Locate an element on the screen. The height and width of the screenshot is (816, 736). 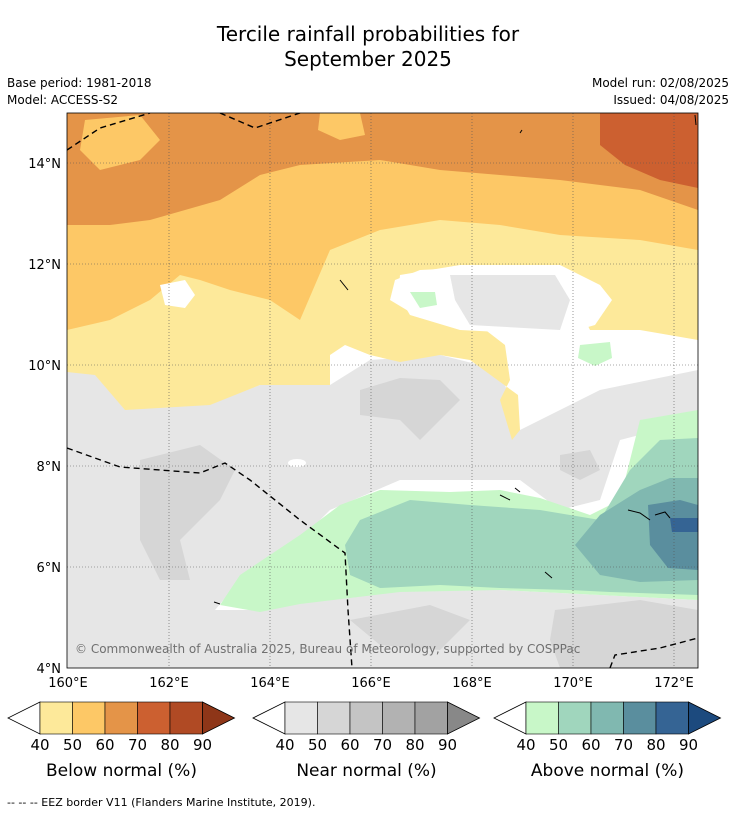
lon-tick-164: 164°E is located at coordinates (270, 683).